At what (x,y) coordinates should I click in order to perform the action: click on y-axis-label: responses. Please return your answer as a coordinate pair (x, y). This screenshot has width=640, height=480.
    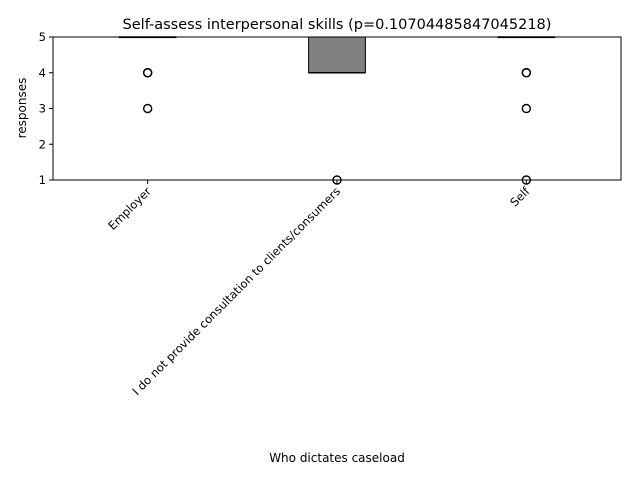
    Looking at the image, I should click on (22, 108).